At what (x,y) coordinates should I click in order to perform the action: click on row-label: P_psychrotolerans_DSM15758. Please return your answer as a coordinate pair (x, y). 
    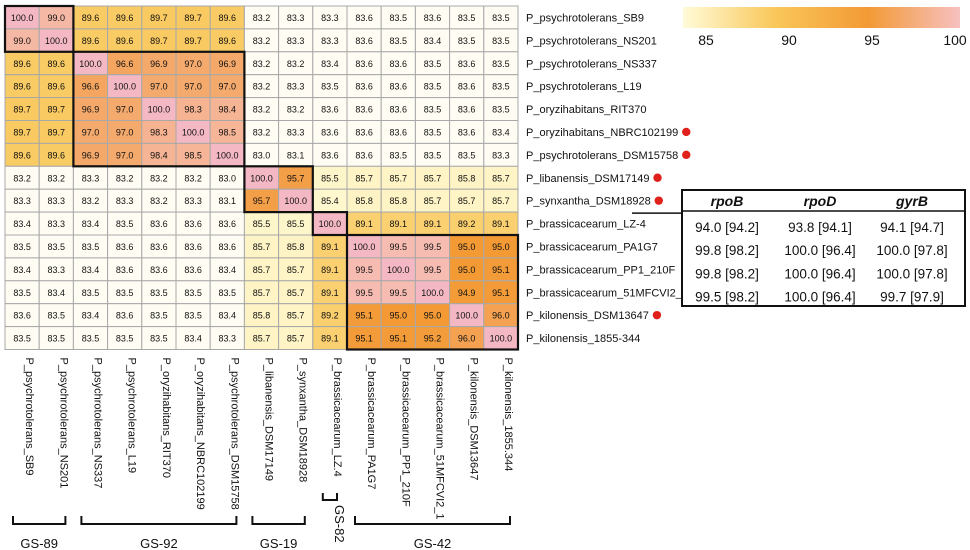
    Looking at the image, I should click on (602, 156).